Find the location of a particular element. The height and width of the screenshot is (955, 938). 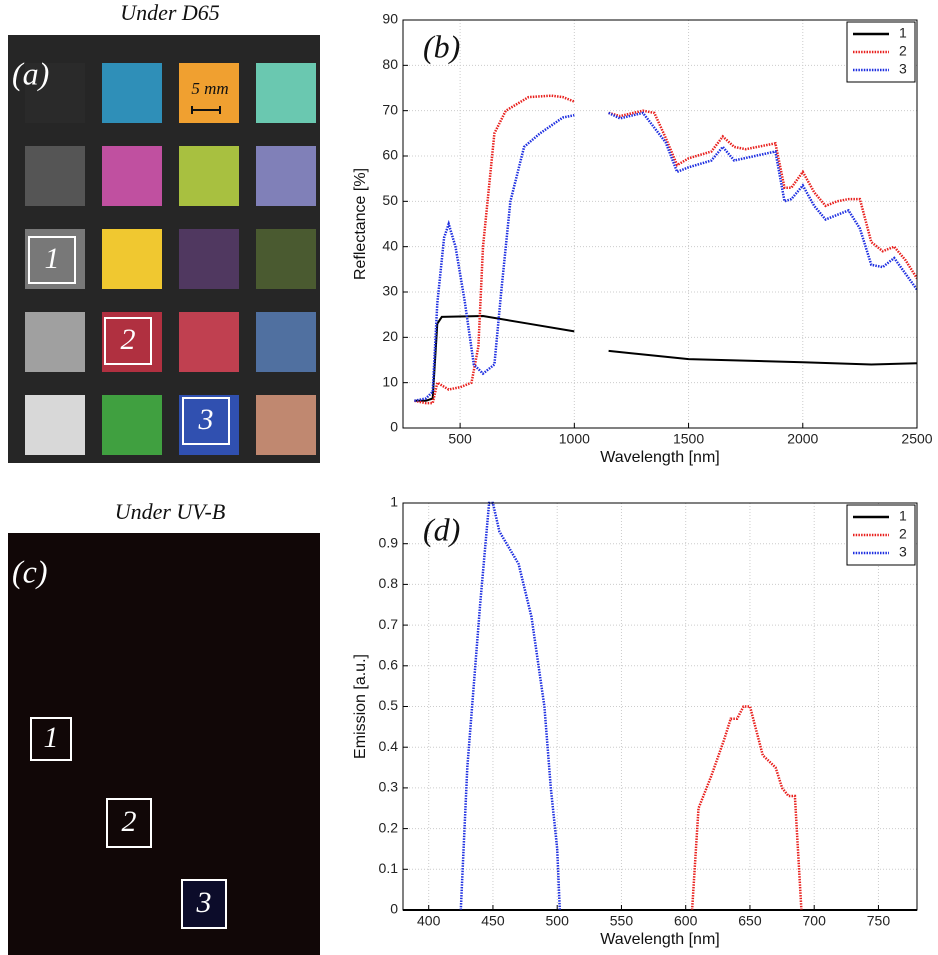

x-tick-label: 1000 is located at coordinates (574, 439).